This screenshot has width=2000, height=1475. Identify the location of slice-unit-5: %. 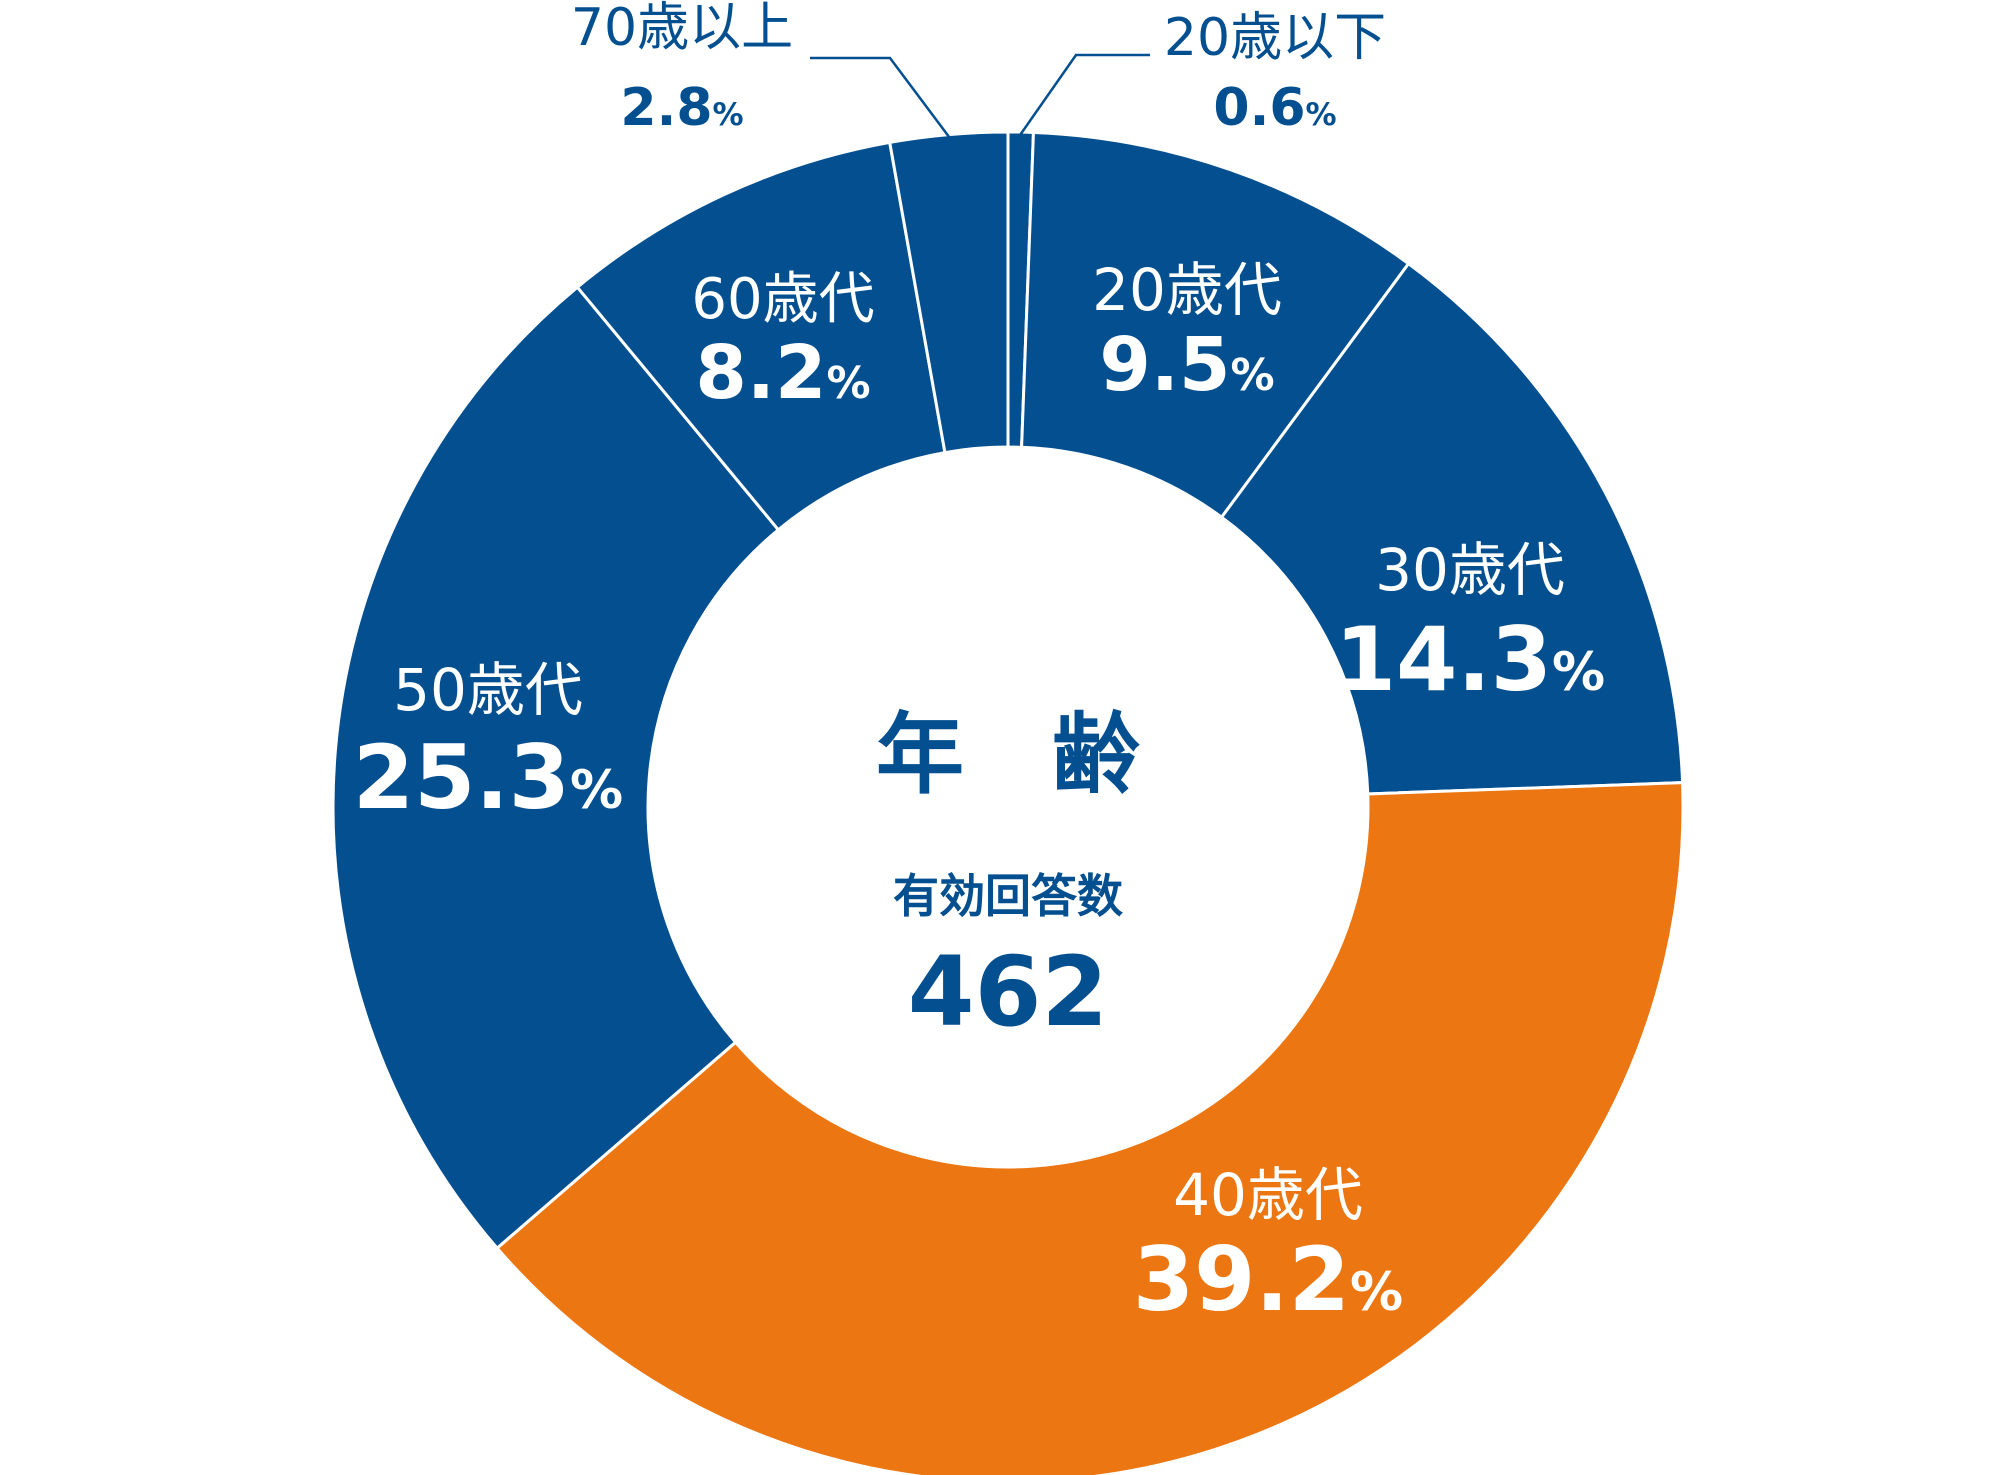
(596, 790).